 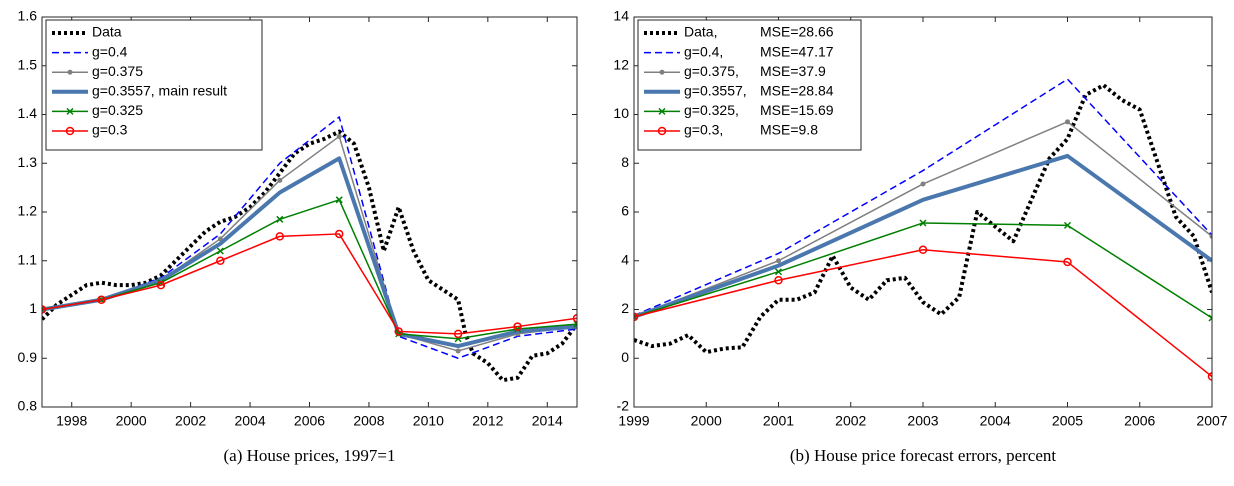 What do you see at coordinates (547, 421) in the screenshot?
I see `x-tick-label: 2014` at bounding box center [547, 421].